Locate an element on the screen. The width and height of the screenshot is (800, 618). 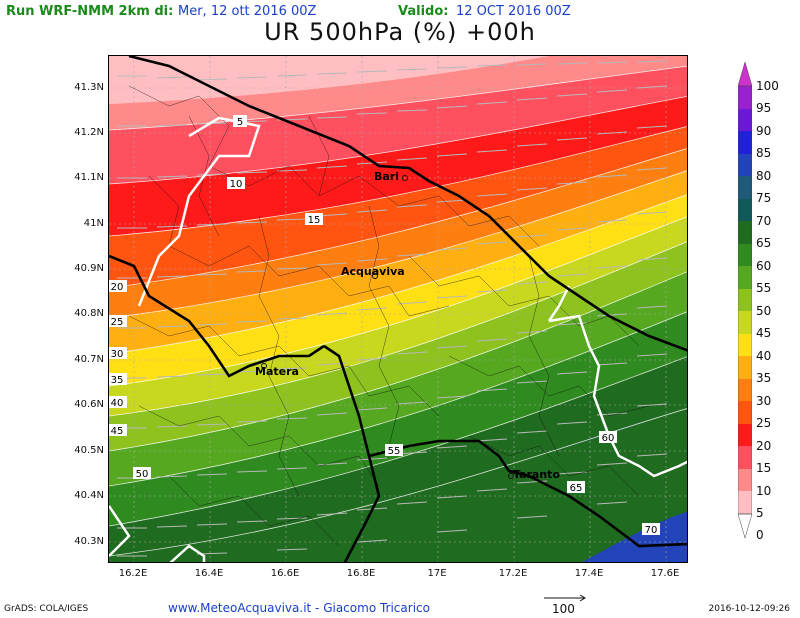
run-label: Run WRF-NMM 2km di: is located at coordinates (90, 11).